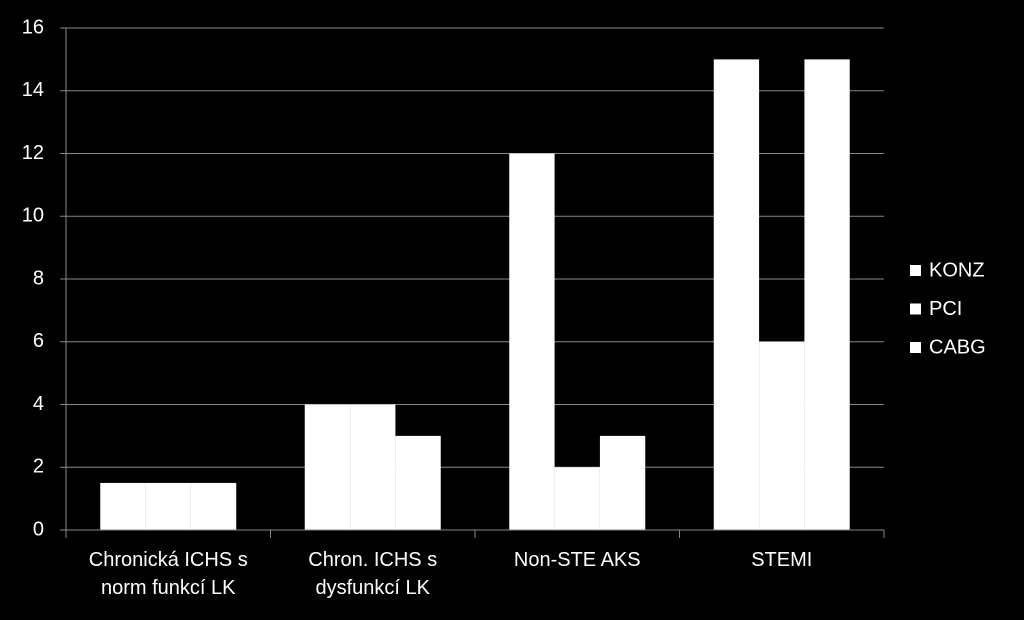 This screenshot has width=1024, height=620. What do you see at coordinates (38, 467) in the screenshot?
I see `y-tick-label: 2` at bounding box center [38, 467].